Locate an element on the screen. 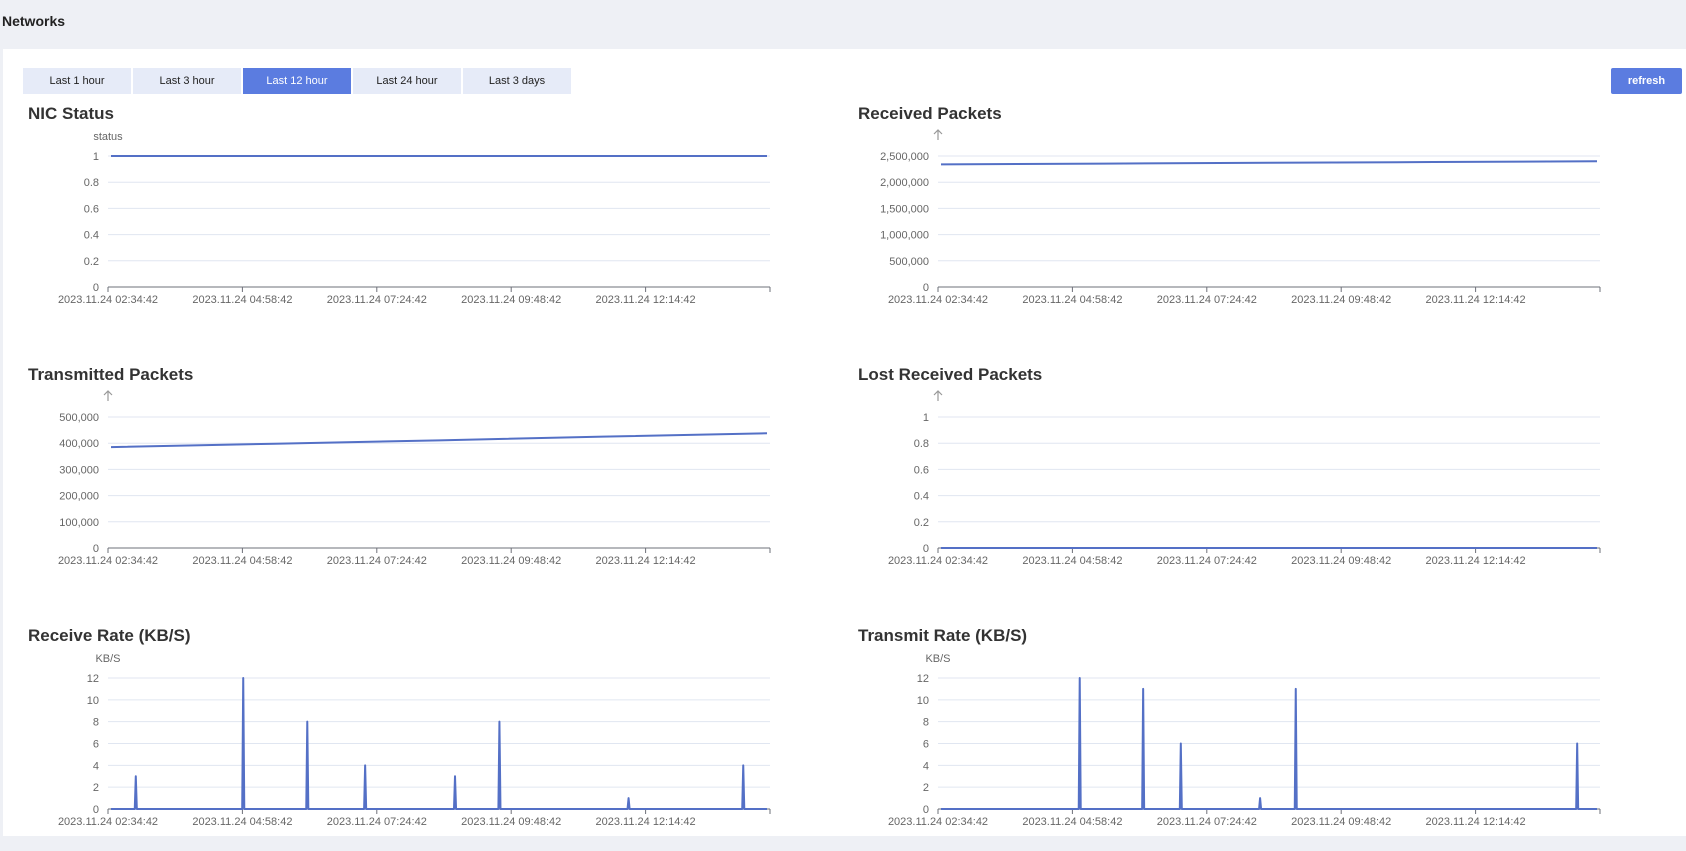  y-tick-label: 0.2 is located at coordinates (921, 523).